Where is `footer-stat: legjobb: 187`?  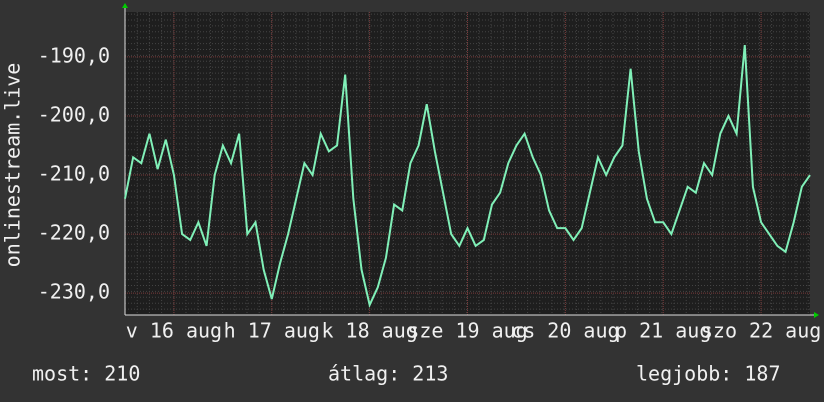 footer-stat: legjobb: 187 is located at coordinates (708, 374).